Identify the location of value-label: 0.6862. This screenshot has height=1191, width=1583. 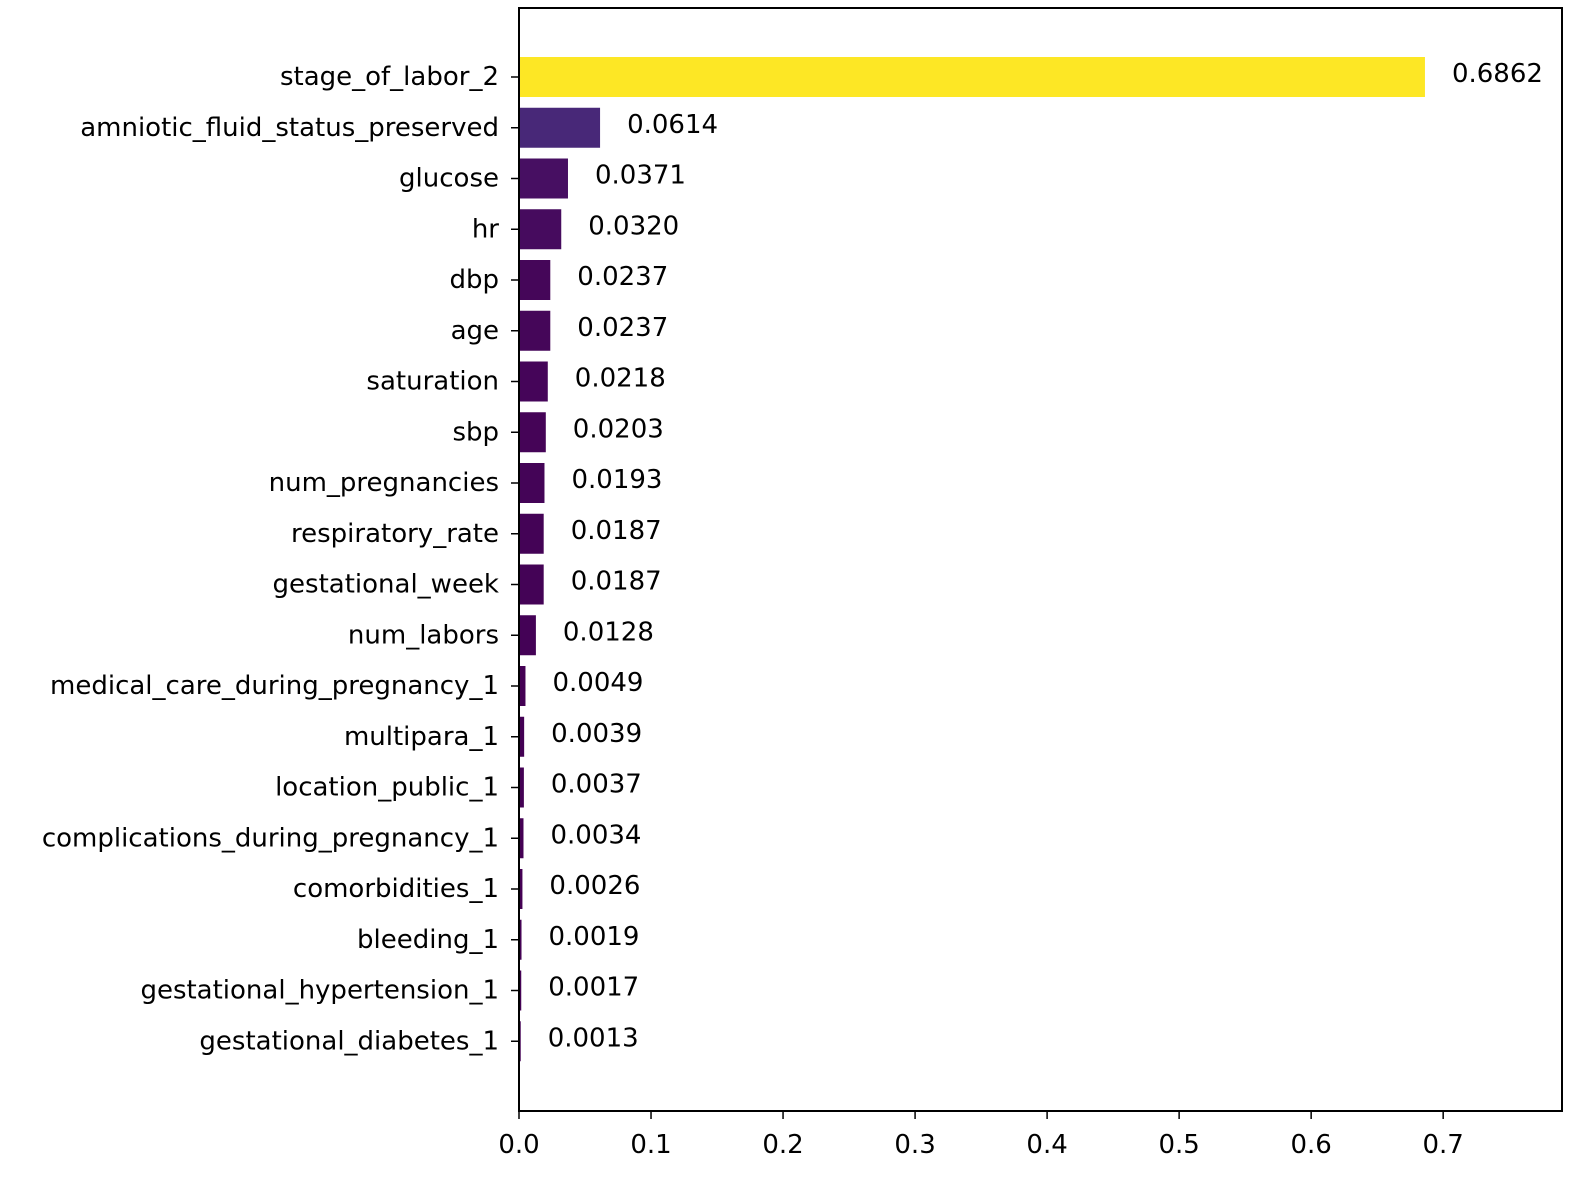
(1497, 74).